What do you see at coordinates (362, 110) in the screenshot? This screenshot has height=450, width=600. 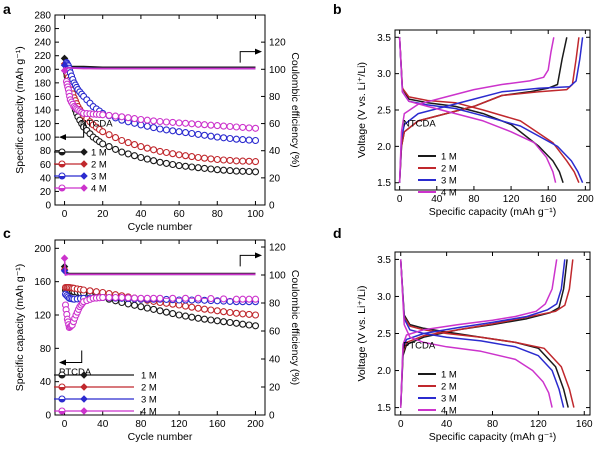 I see `y-axis-label: Voltage (V vs. Li⁺/Li)` at bounding box center [362, 110].